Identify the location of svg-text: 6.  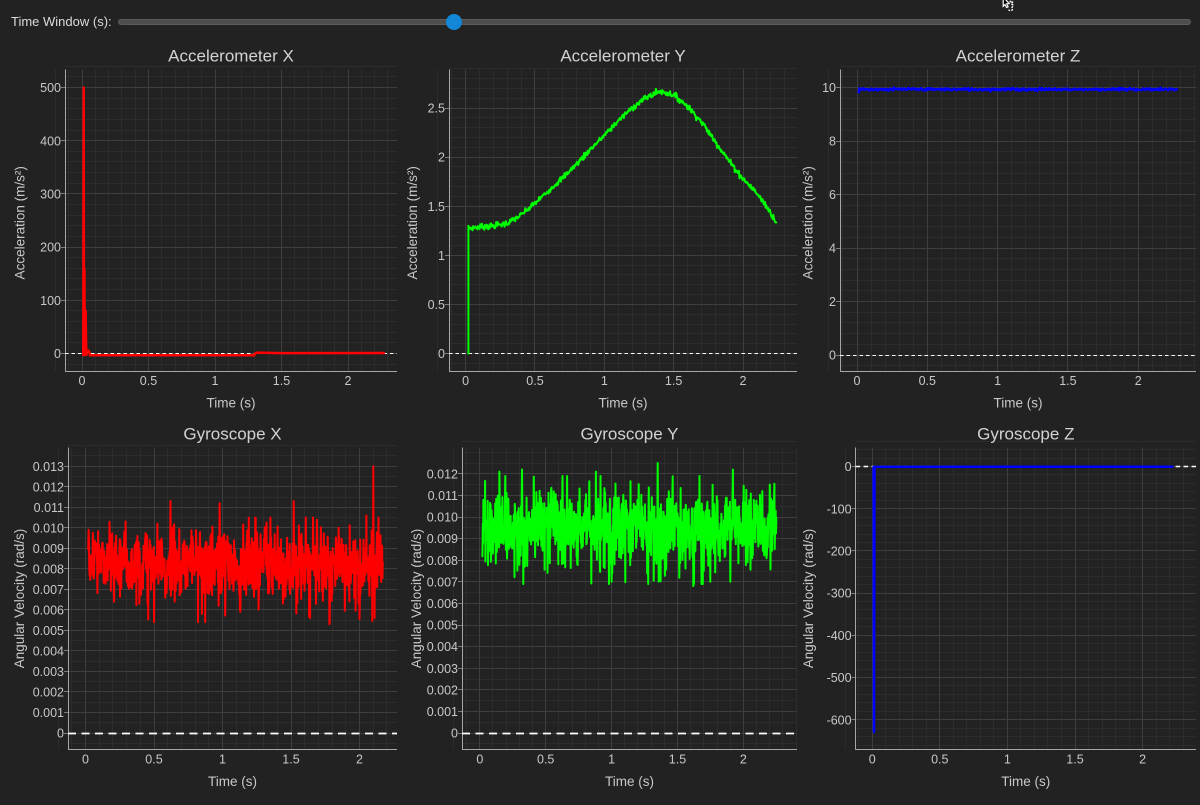
(832, 195).